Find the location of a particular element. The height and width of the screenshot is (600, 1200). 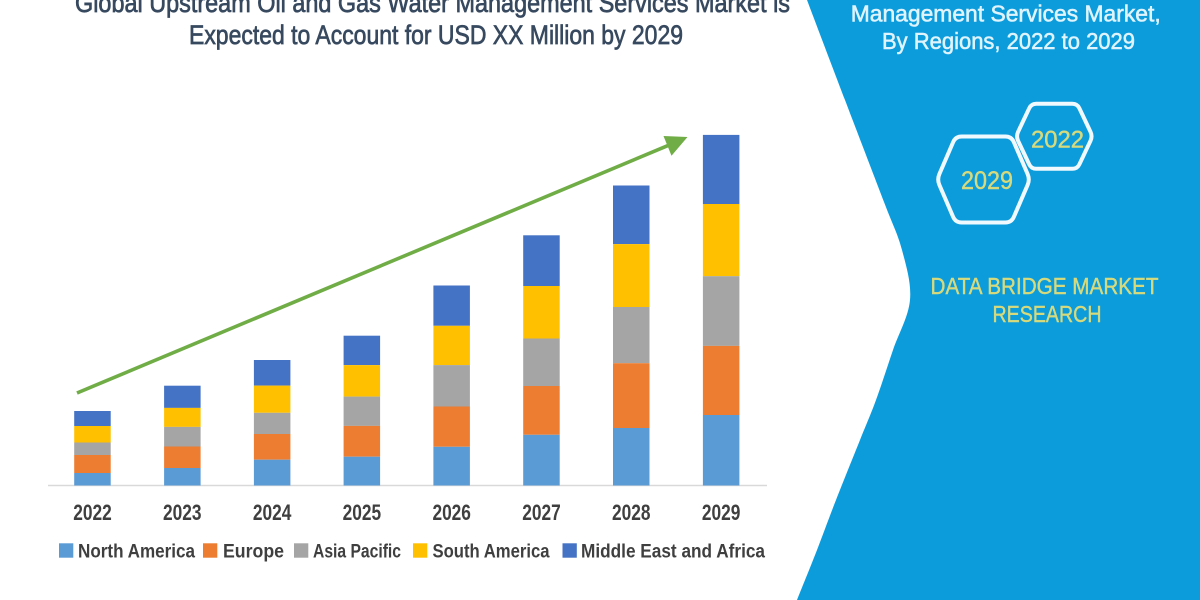

svg-text: By Regions, 2022 to 2029 is located at coordinates (1008, 41).